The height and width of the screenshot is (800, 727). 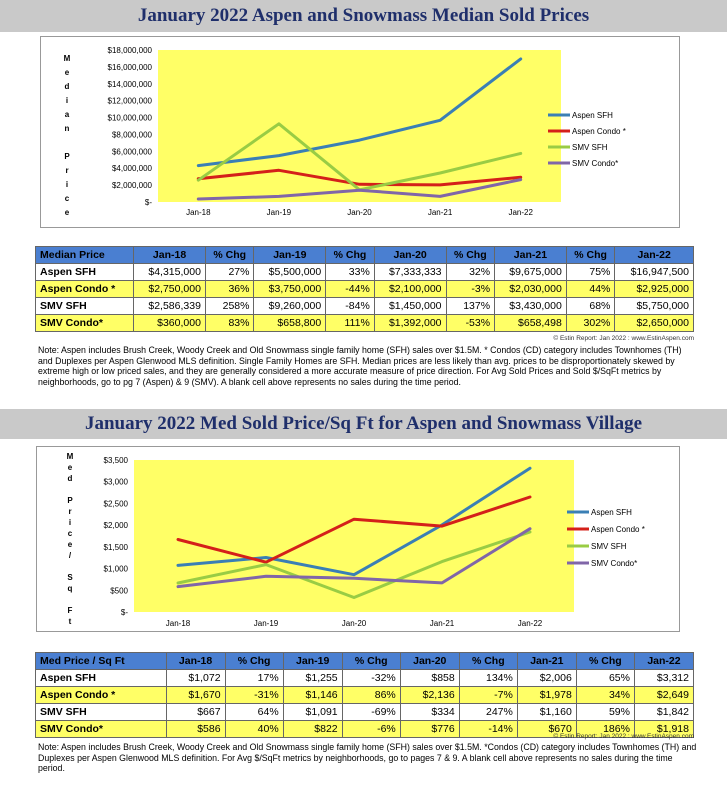 I want to click on x-tick-label: Jan-18, so click(x=178, y=623).